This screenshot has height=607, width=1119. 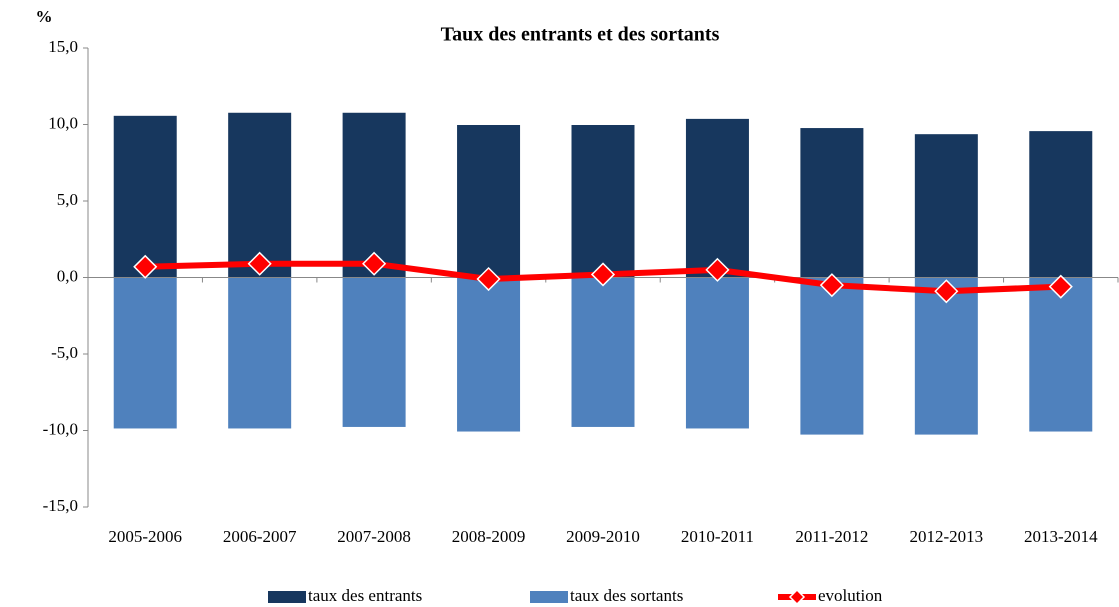 What do you see at coordinates (797, 597) in the screenshot?
I see `legend-marker` at bounding box center [797, 597].